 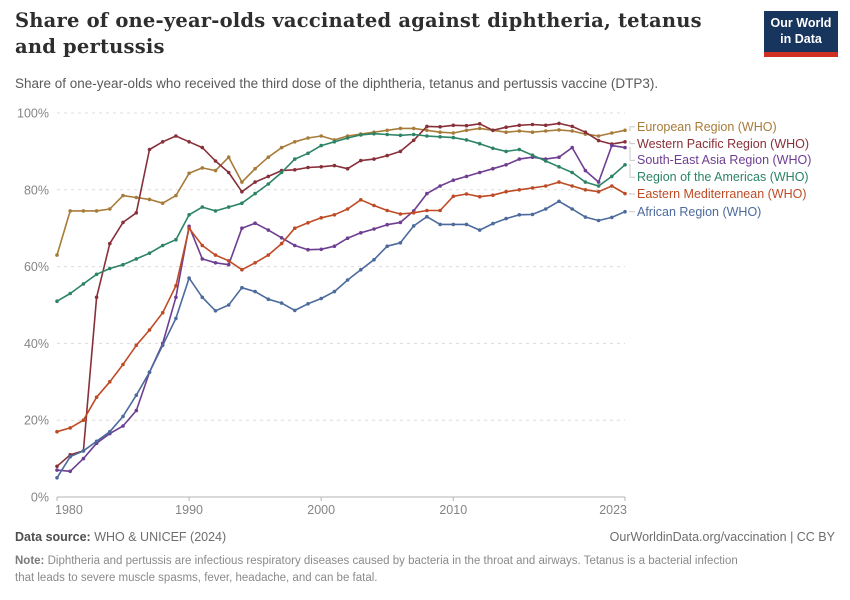 What do you see at coordinates (722, 537) in the screenshot?
I see `footer-link: OurWorldinData.org/vaccination | CC BY` at bounding box center [722, 537].